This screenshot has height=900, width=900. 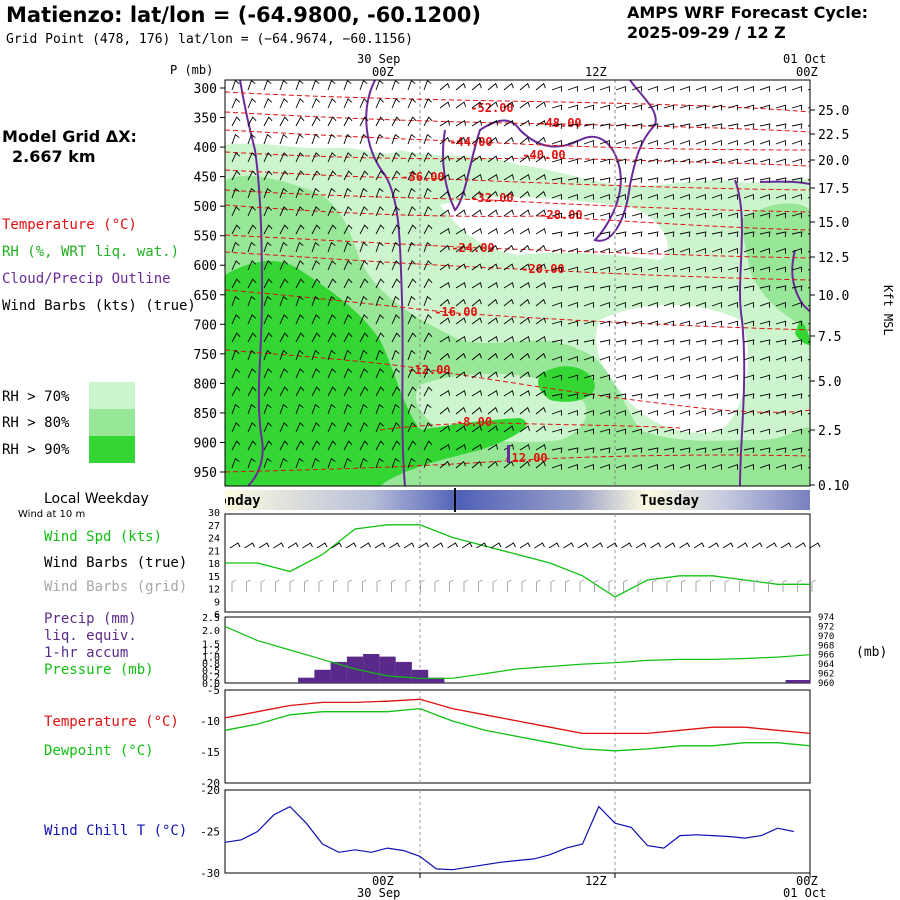 What do you see at coordinates (211, 671) in the screenshot?
I see `precip-tick-label: 0.5` at bounding box center [211, 671].